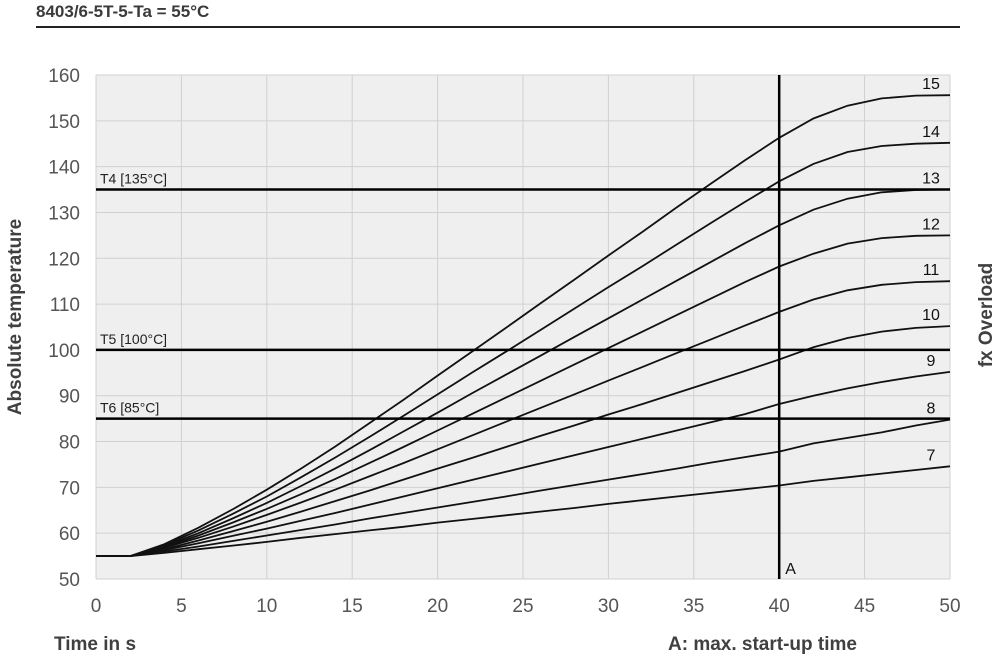 The width and height of the screenshot is (1000, 662). I want to click on y-tick-label: 50, so click(69, 580).